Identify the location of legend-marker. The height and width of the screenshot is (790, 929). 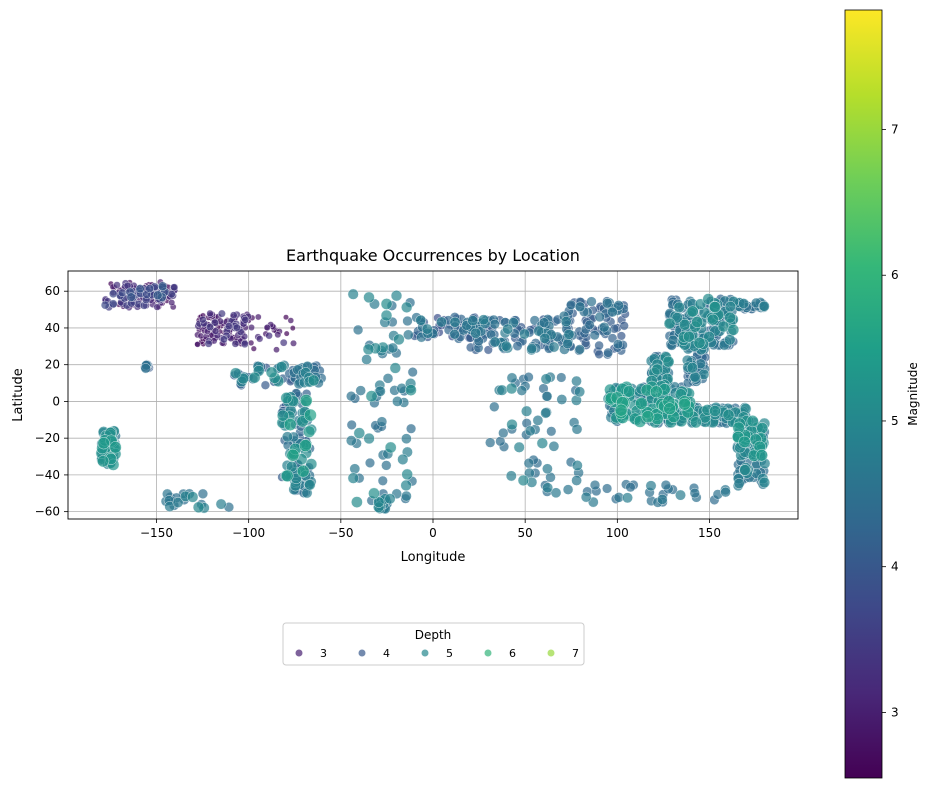
(362, 653).